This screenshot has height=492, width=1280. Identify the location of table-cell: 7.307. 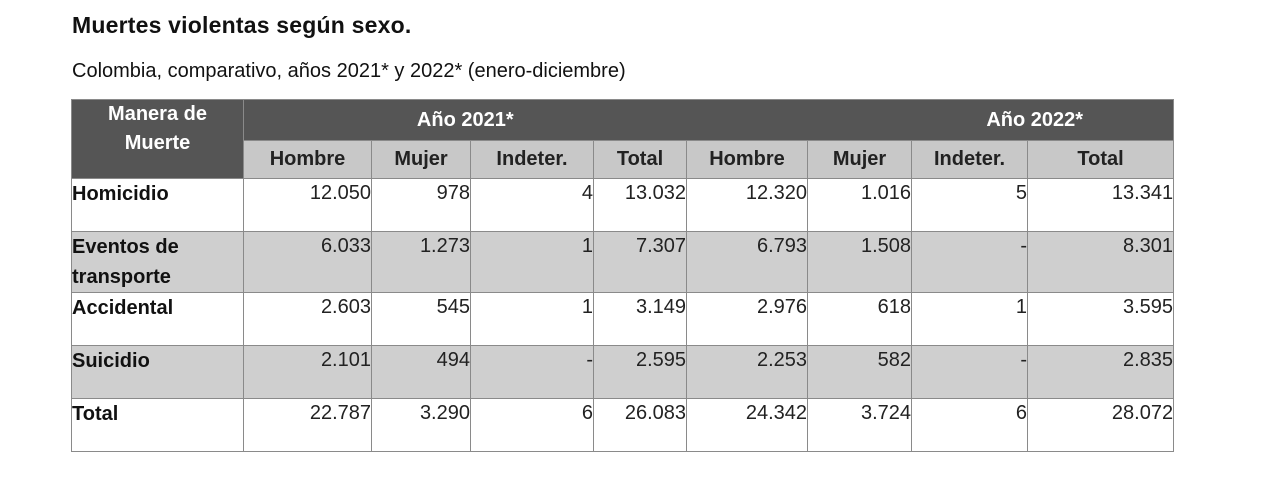
(640, 262).